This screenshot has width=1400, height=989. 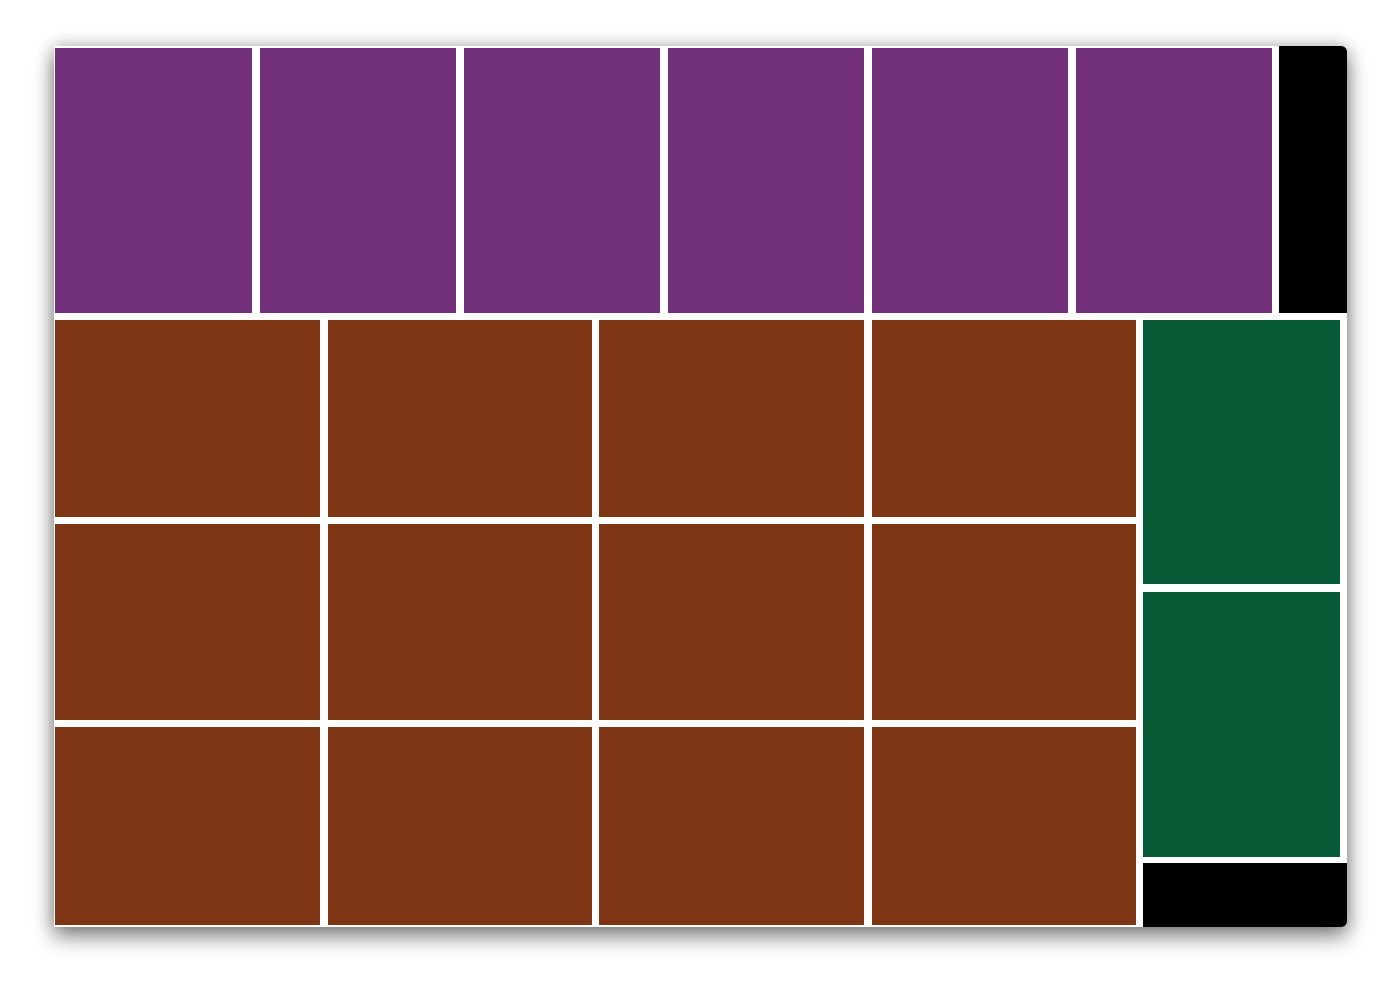 What do you see at coordinates (731, 418) in the screenshot?
I see `brown-tile-r1-c3` at bounding box center [731, 418].